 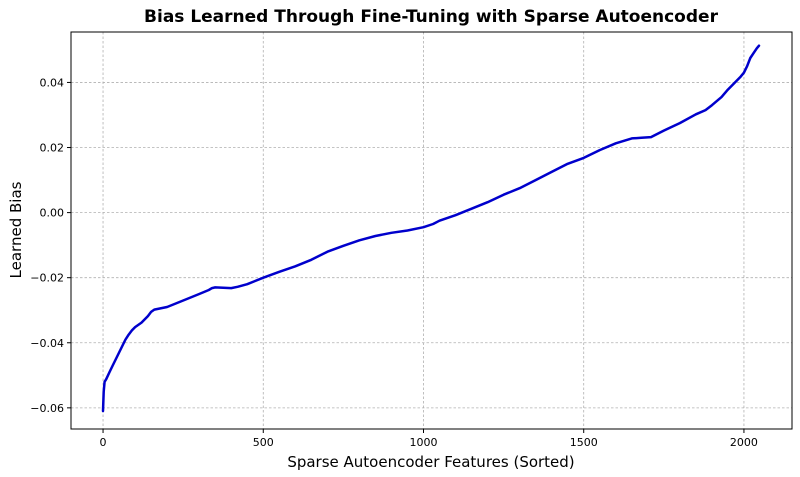 I want to click on x-tick-label: 500, so click(x=263, y=442).